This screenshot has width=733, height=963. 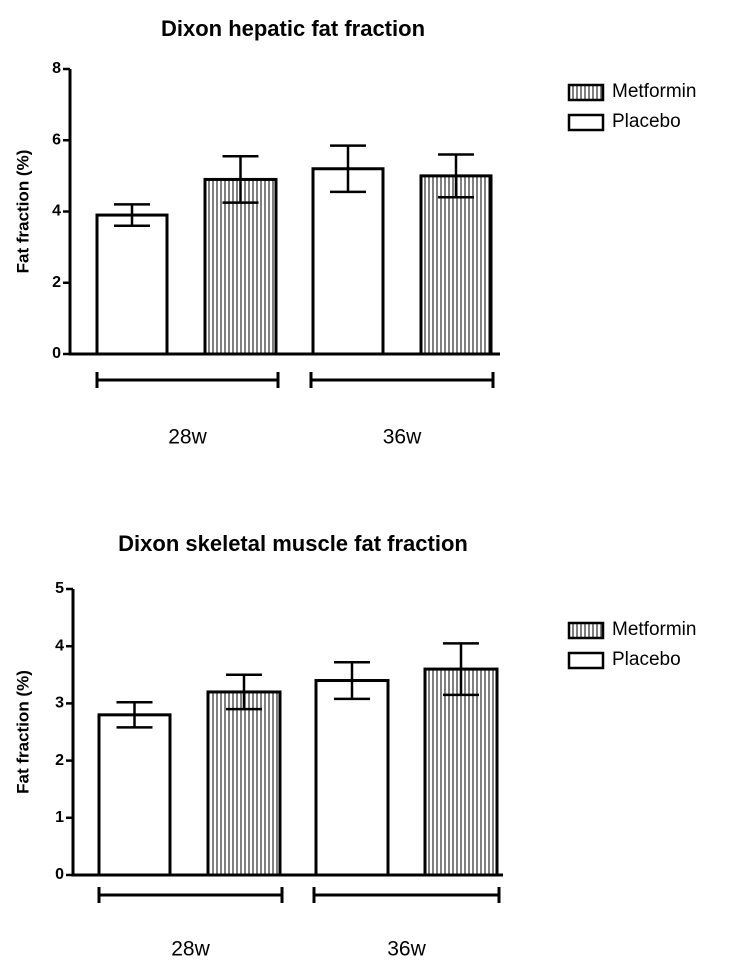 What do you see at coordinates (293, 543) in the screenshot?
I see `chart-title: Dixon skeletal muscle fat fraction` at bounding box center [293, 543].